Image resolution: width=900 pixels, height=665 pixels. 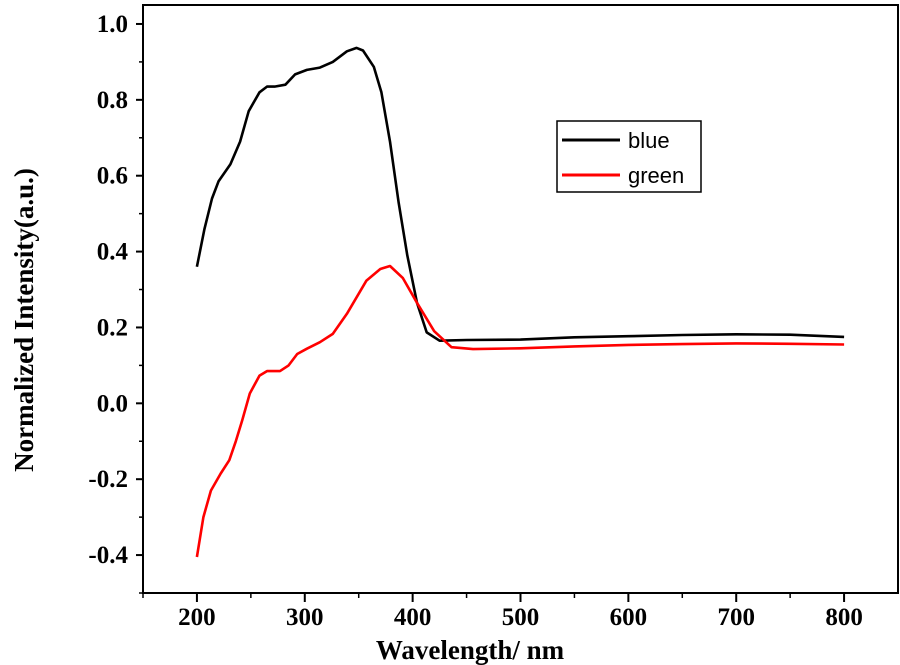 I want to click on x-tick-label: 800, so click(x=844, y=617).